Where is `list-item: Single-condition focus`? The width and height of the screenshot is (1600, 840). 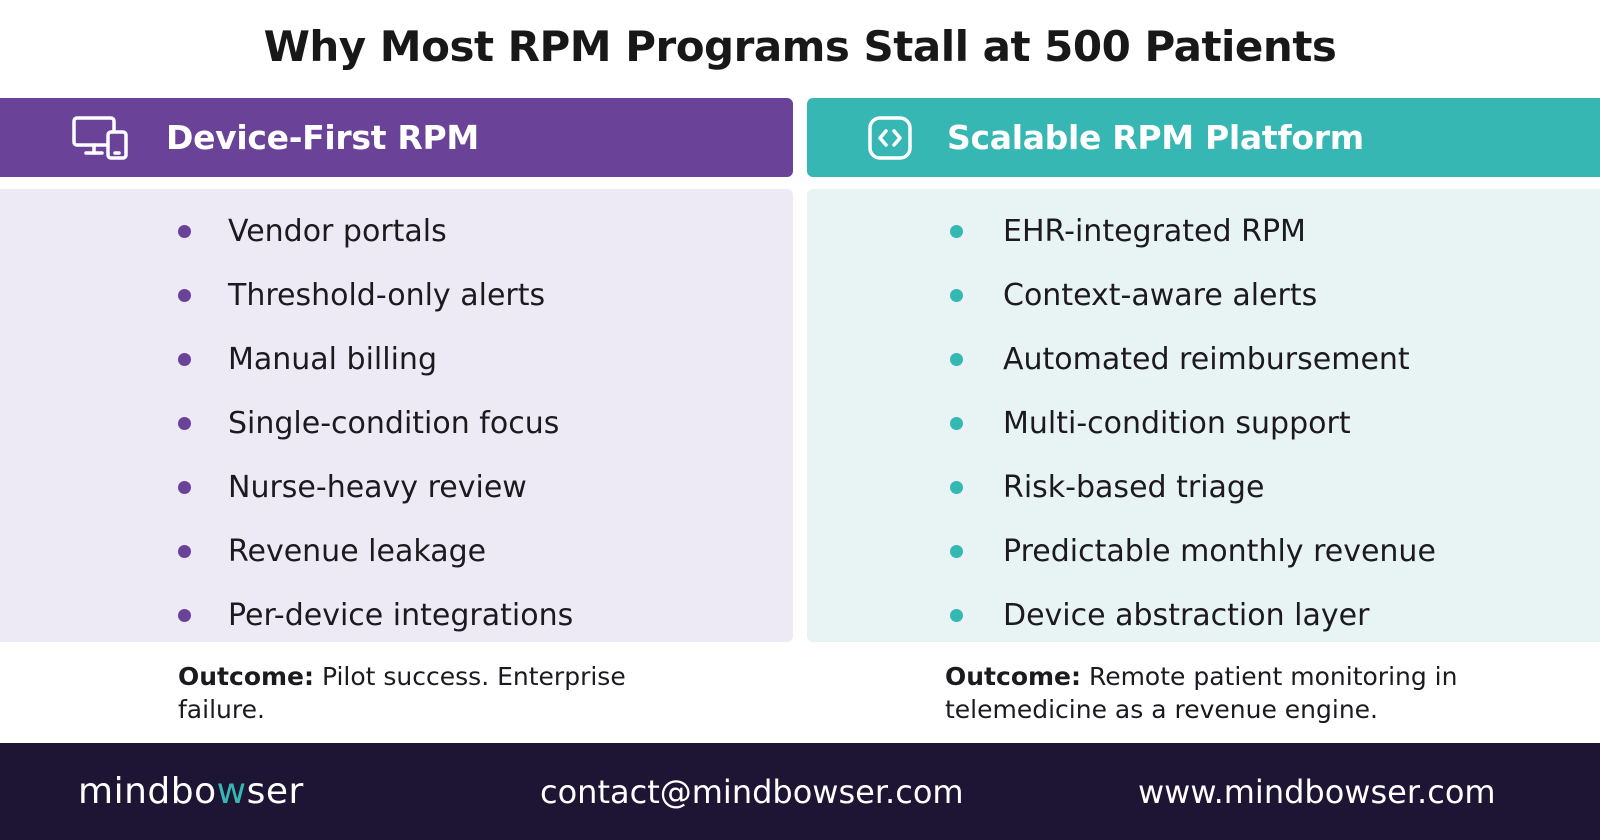 list-item: Single-condition focus is located at coordinates (396, 423).